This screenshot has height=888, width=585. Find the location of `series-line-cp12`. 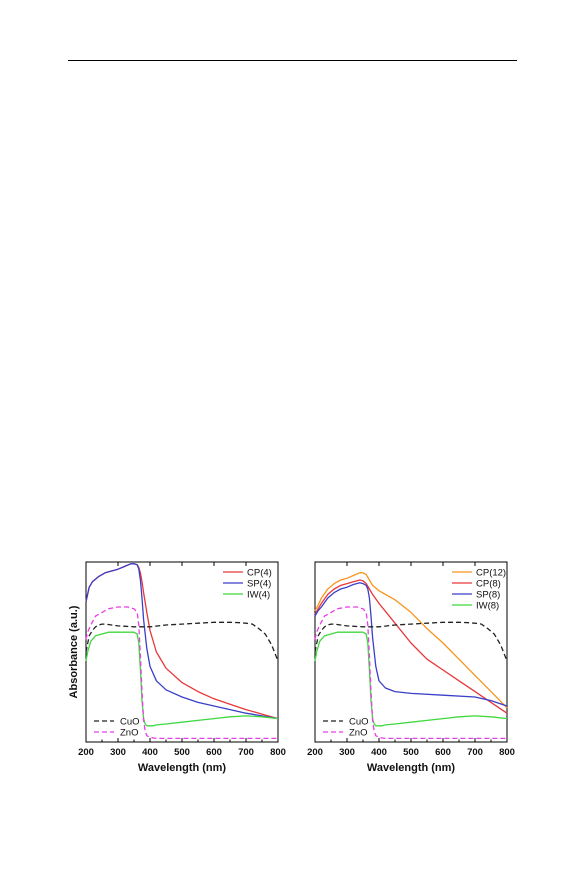

series-line-cp12 is located at coordinates (411, 640).